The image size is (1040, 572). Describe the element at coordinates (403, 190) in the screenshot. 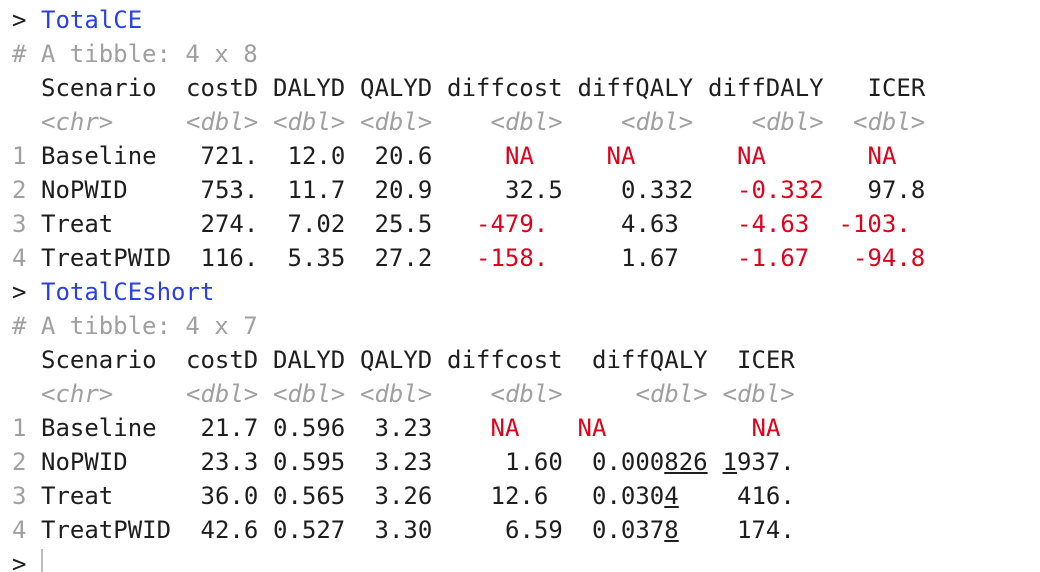

I see `cell: 20.9` at that location.